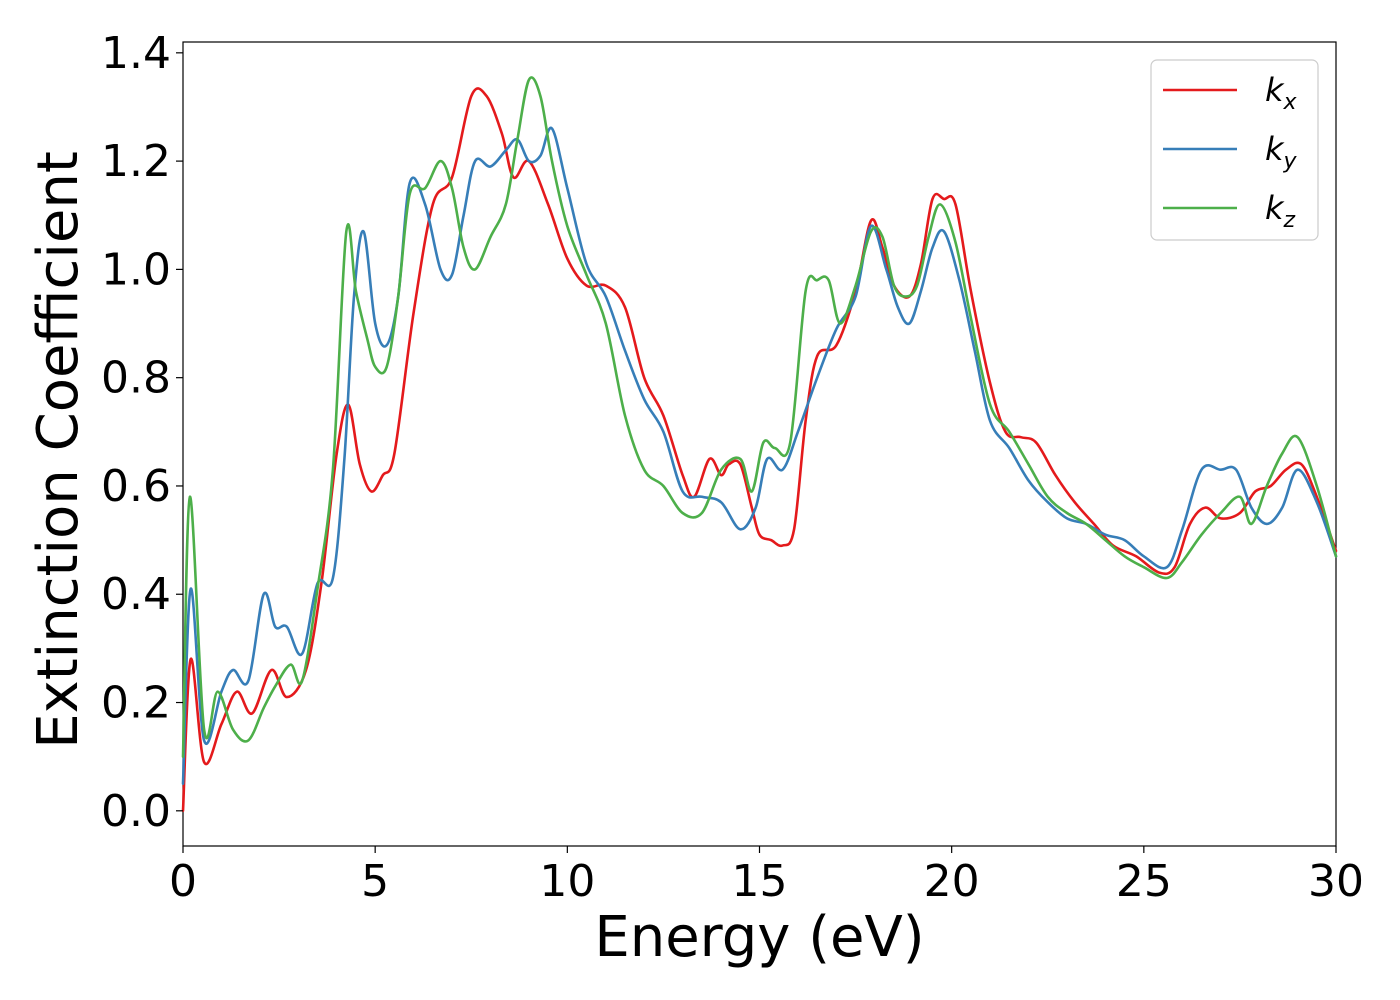  I want to click on y-tick-label: 1.0, so click(136, 269).